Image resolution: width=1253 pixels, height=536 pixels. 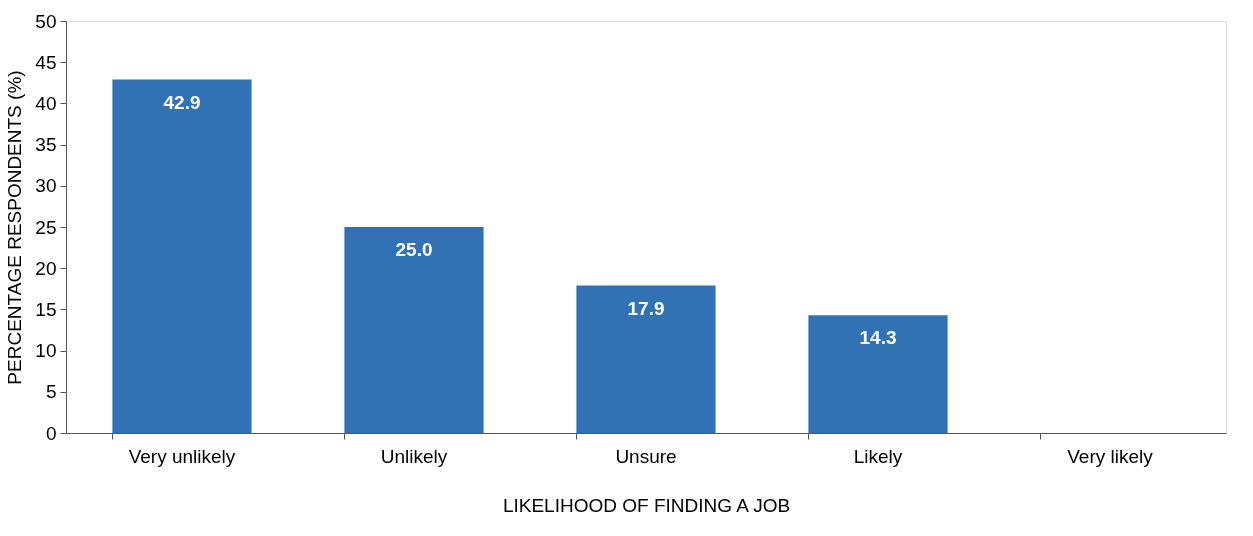 What do you see at coordinates (46, 62) in the screenshot?
I see `y-tick-label: 45` at bounding box center [46, 62].